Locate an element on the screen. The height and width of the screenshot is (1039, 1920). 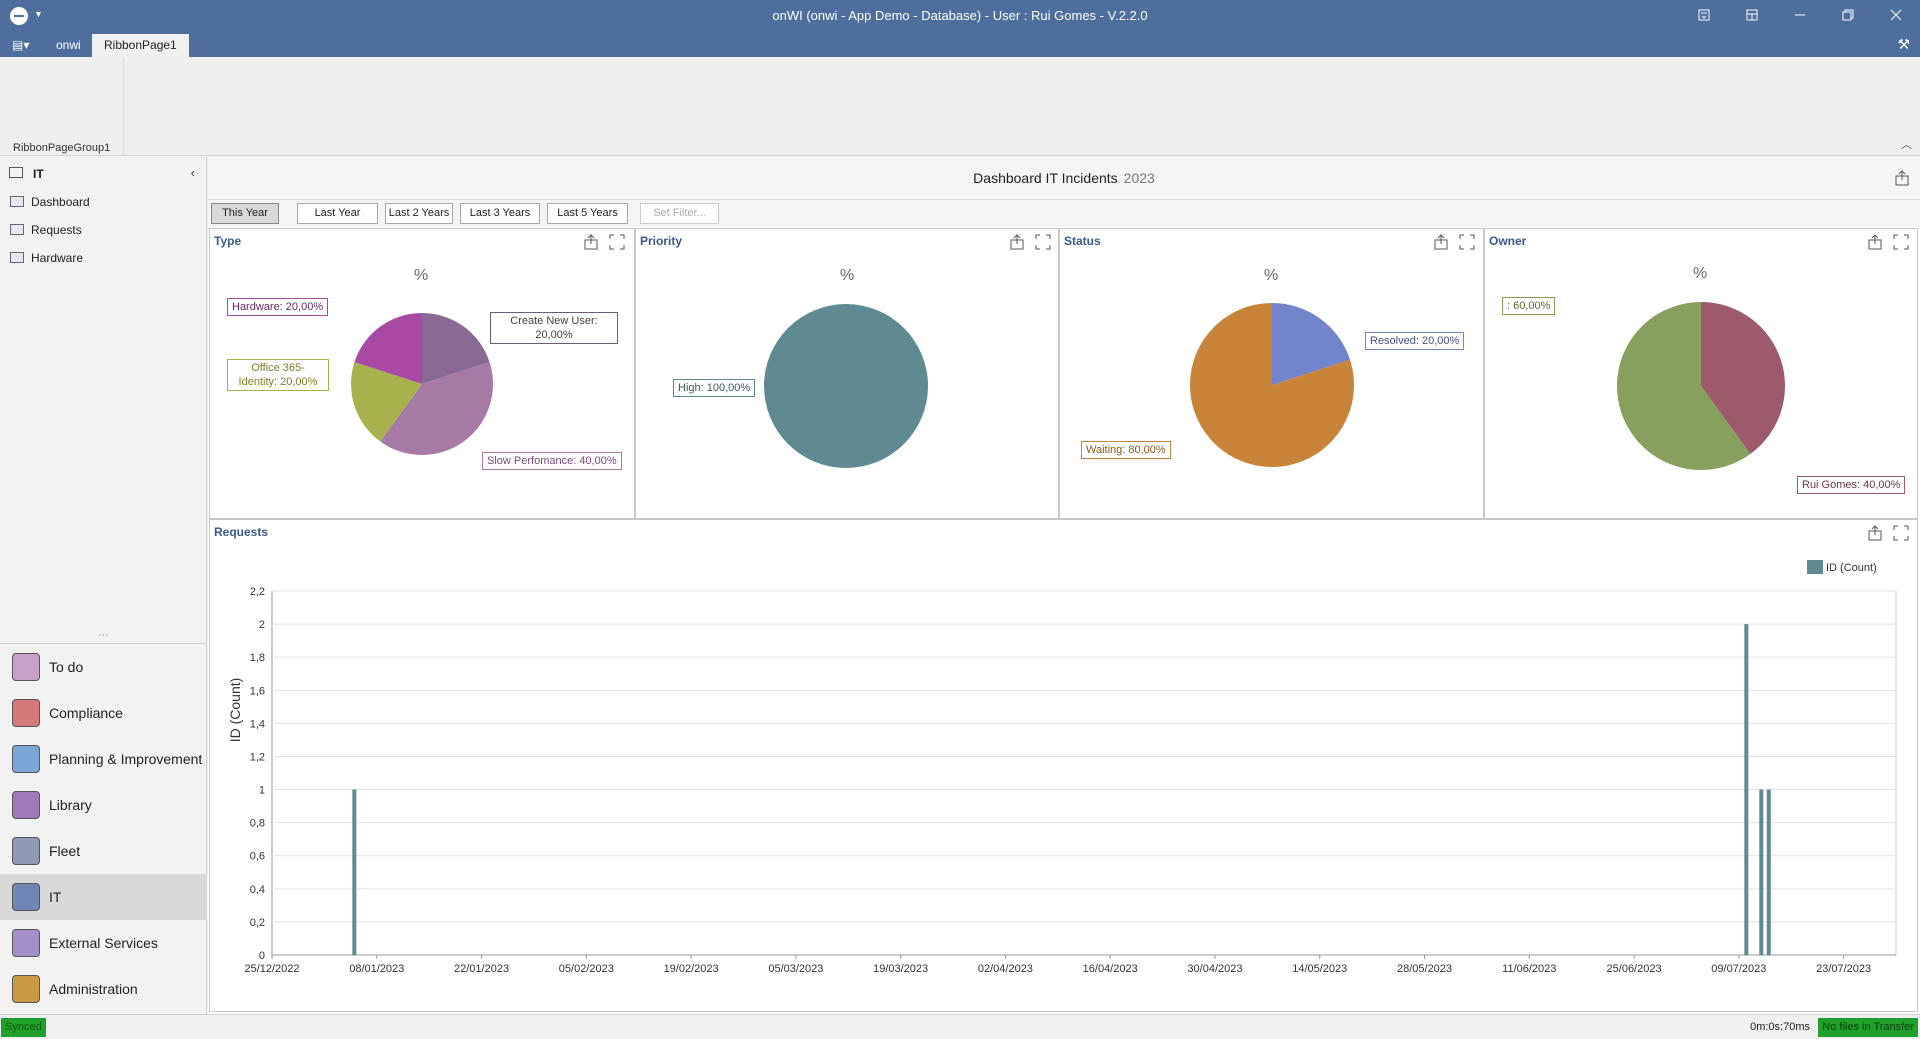
x-tick-label: 05/02/2023 is located at coordinates (586, 969).